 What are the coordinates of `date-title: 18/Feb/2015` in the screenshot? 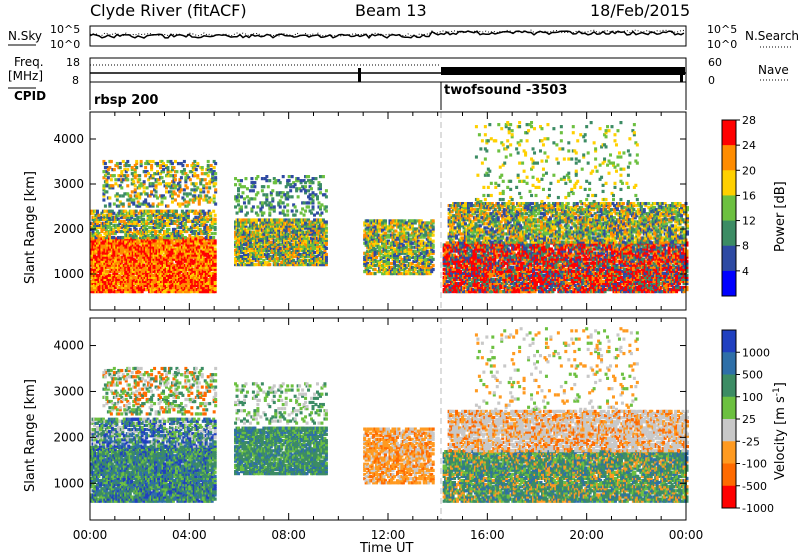 It's located at (640, 10).